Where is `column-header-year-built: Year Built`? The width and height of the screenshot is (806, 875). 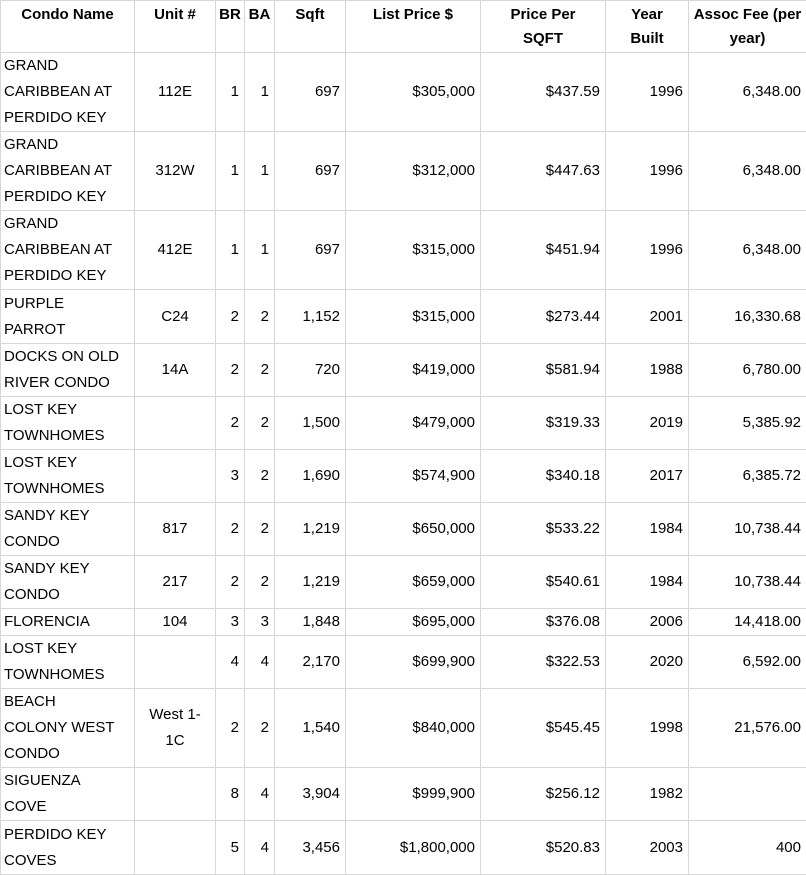
column-header-year-built: Year Built is located at coordinates (647, 27).